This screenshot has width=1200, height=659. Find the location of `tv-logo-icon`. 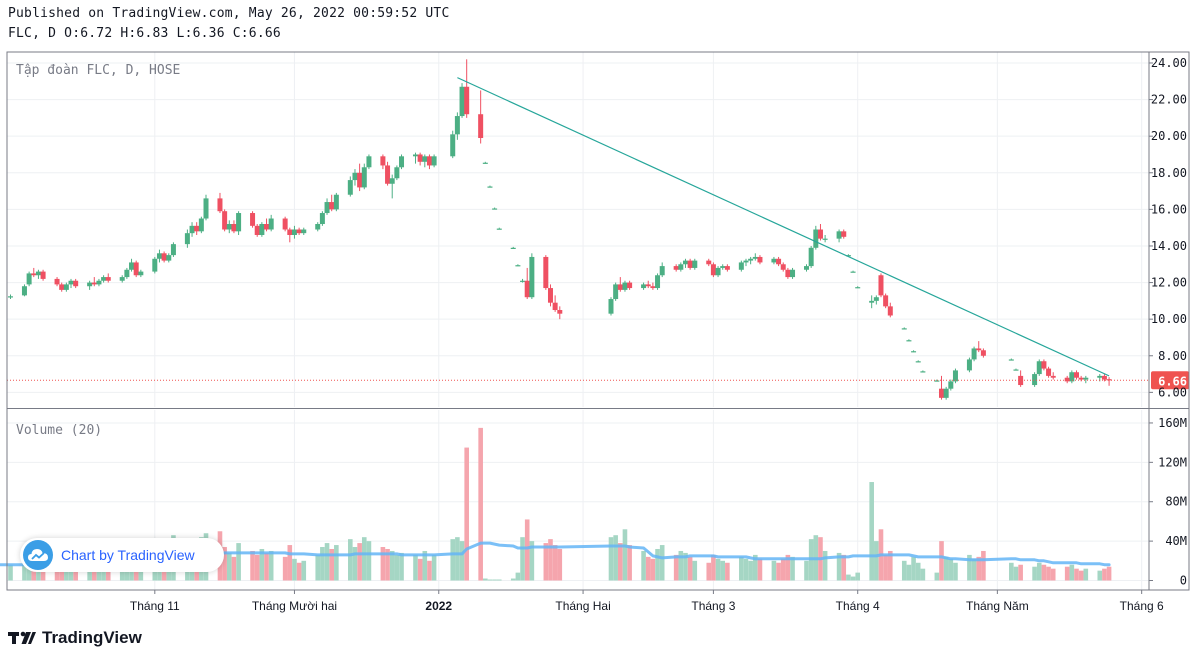

tv-logo-icon is located at coordinates (22, 637).